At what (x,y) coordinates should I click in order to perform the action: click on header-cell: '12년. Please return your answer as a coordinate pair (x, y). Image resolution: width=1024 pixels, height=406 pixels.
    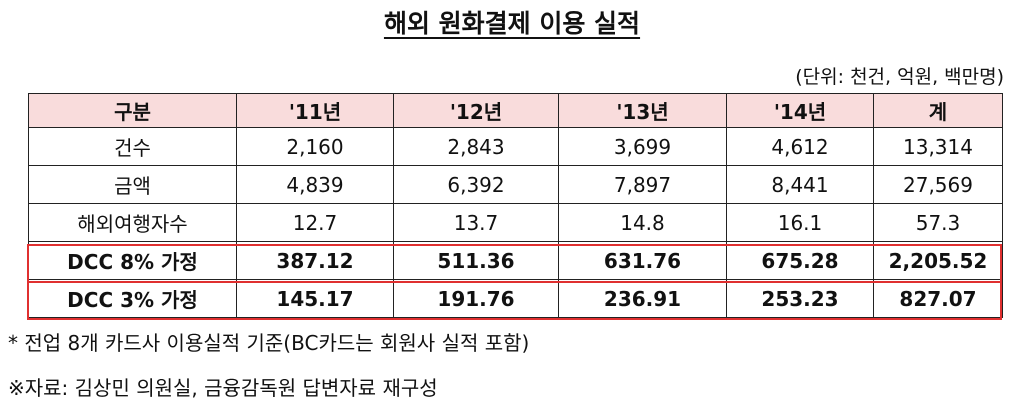
    Looking at the image, I should click on (476, 110).